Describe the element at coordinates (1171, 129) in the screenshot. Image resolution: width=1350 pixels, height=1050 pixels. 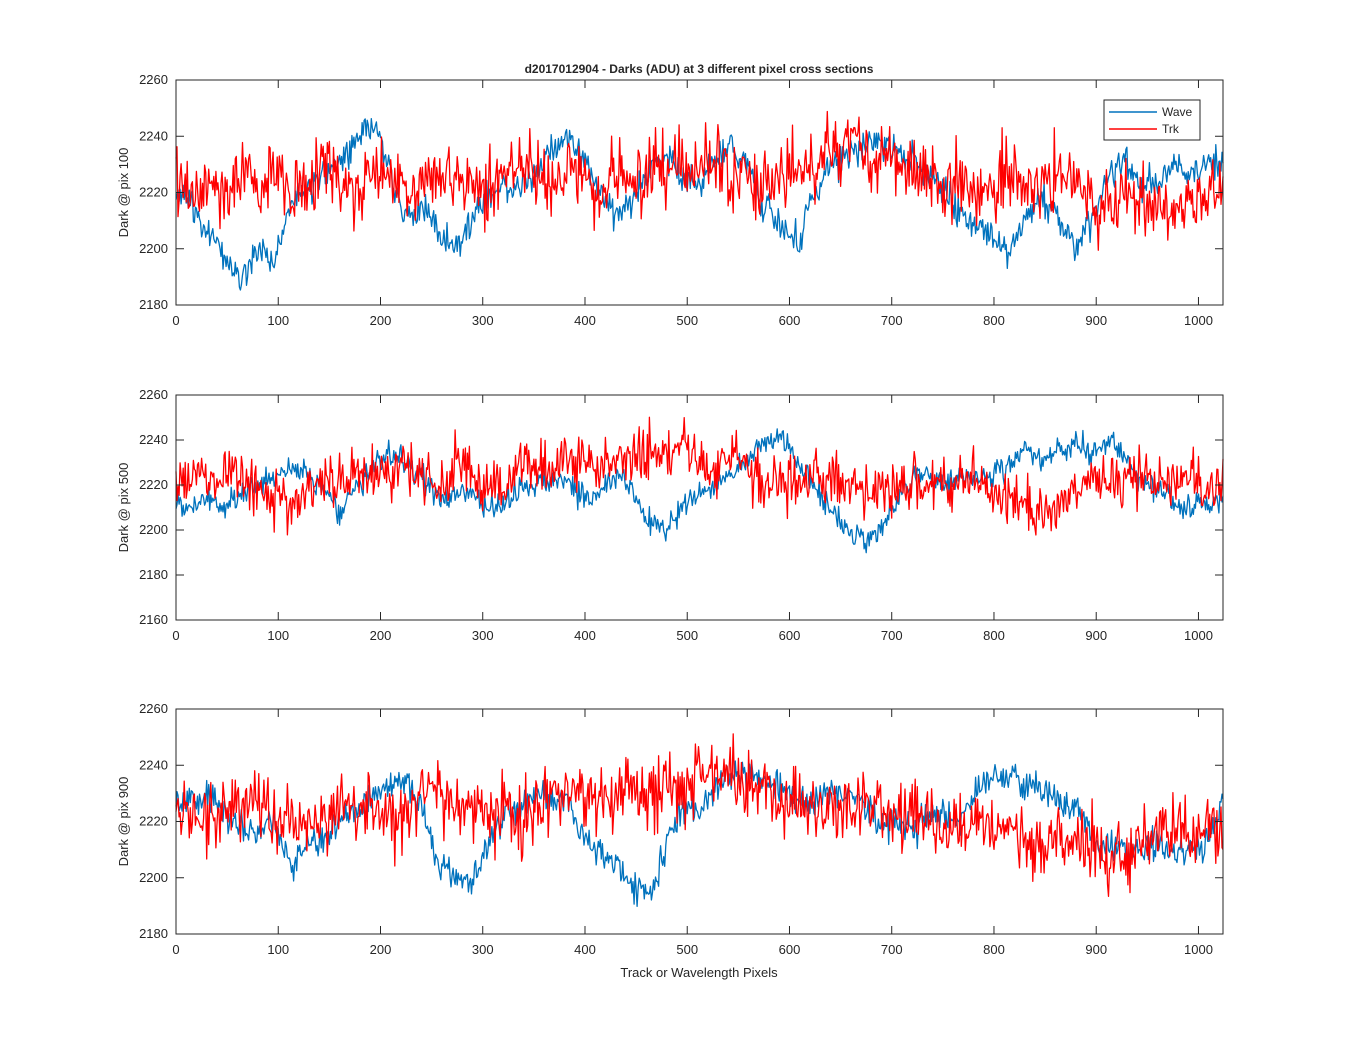
I see `legend-label-trk: Trk` at that location.